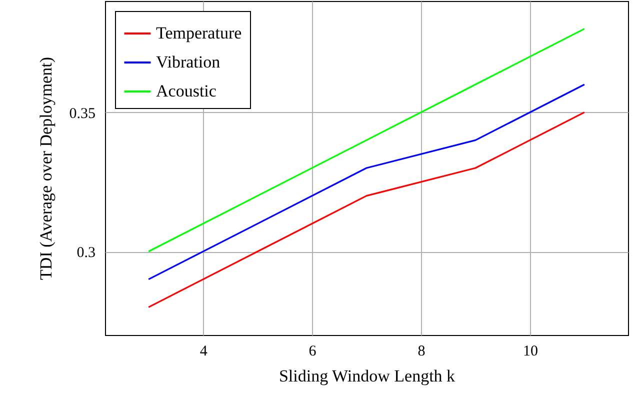 The image size is (639, 402). What do you see at coordinates (312, 352) in the screenshot?
I see `x-tick-label: 6` at bounding box center [312, 352].